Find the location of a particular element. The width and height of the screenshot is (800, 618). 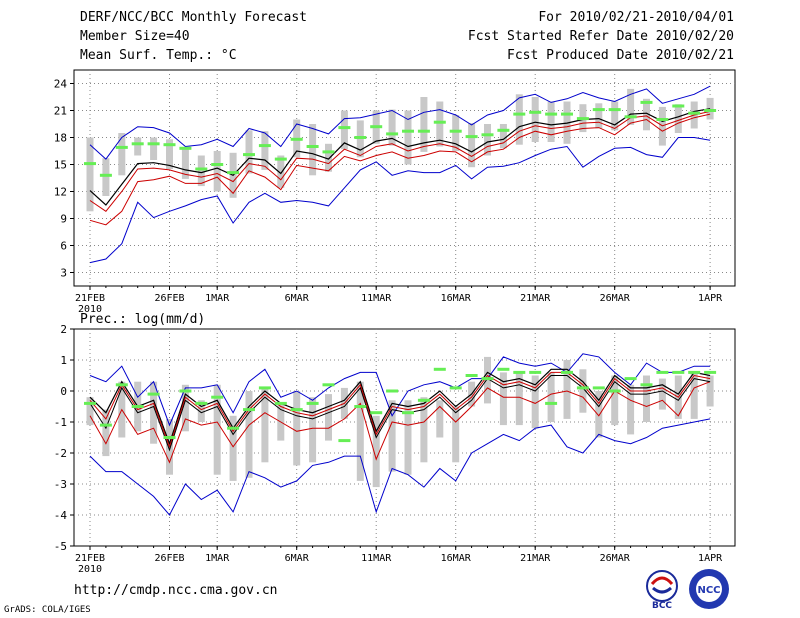

temperature-ytick-label: 15 is located at coordinates (60, 165).